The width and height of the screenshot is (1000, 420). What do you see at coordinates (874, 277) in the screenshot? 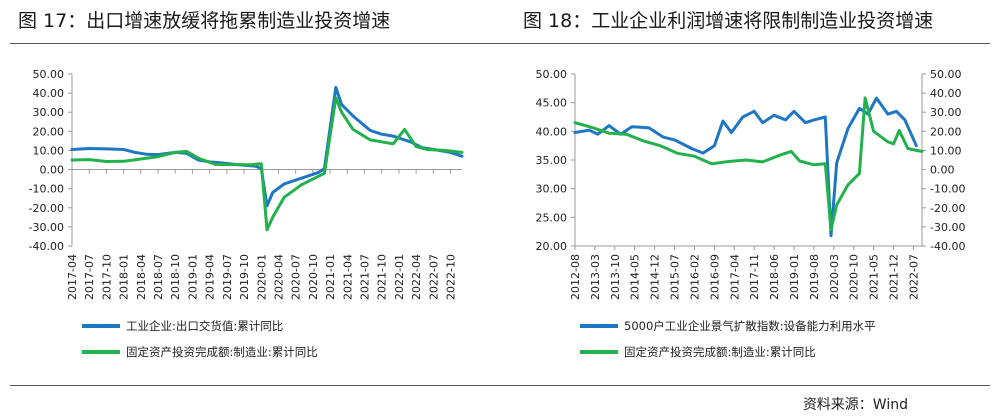
I see `x-tick-label: 2021-05` at bounding box center [874, 277].